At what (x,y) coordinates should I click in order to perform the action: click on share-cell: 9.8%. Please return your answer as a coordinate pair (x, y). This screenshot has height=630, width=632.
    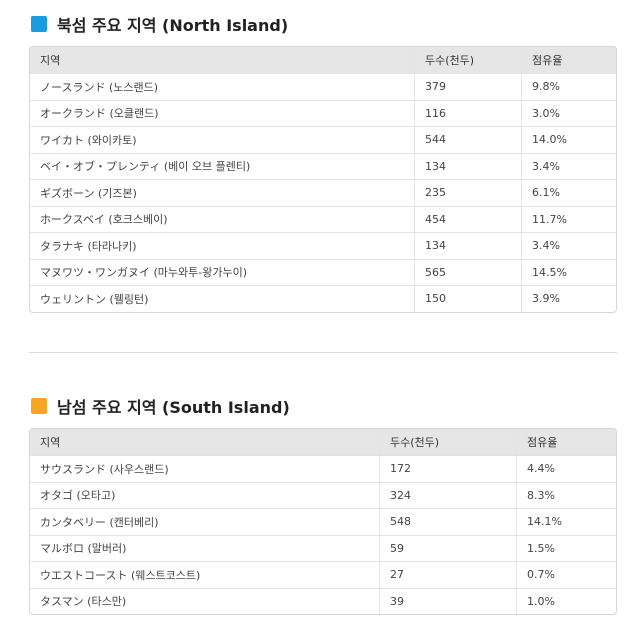
    Looking at the image, I should click on (568, 87).